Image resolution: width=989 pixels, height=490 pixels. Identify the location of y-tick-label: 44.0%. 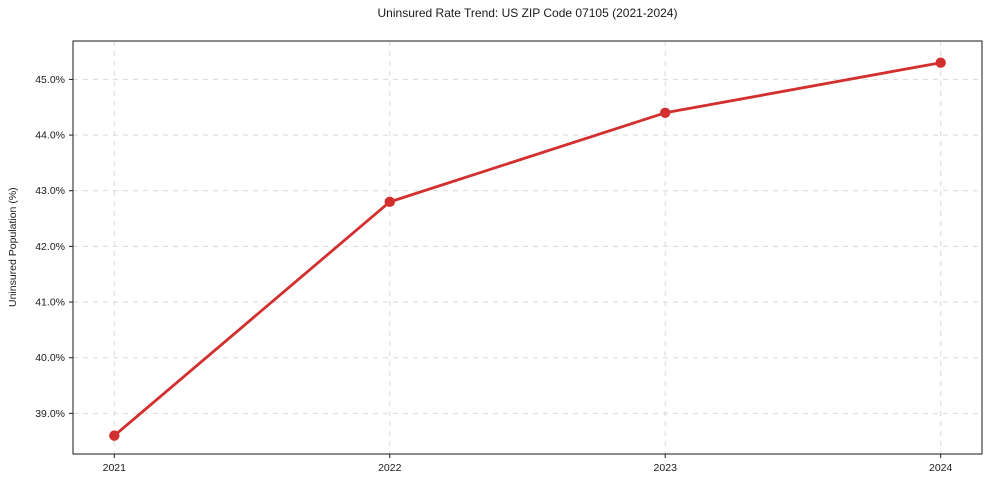
(50, 136).